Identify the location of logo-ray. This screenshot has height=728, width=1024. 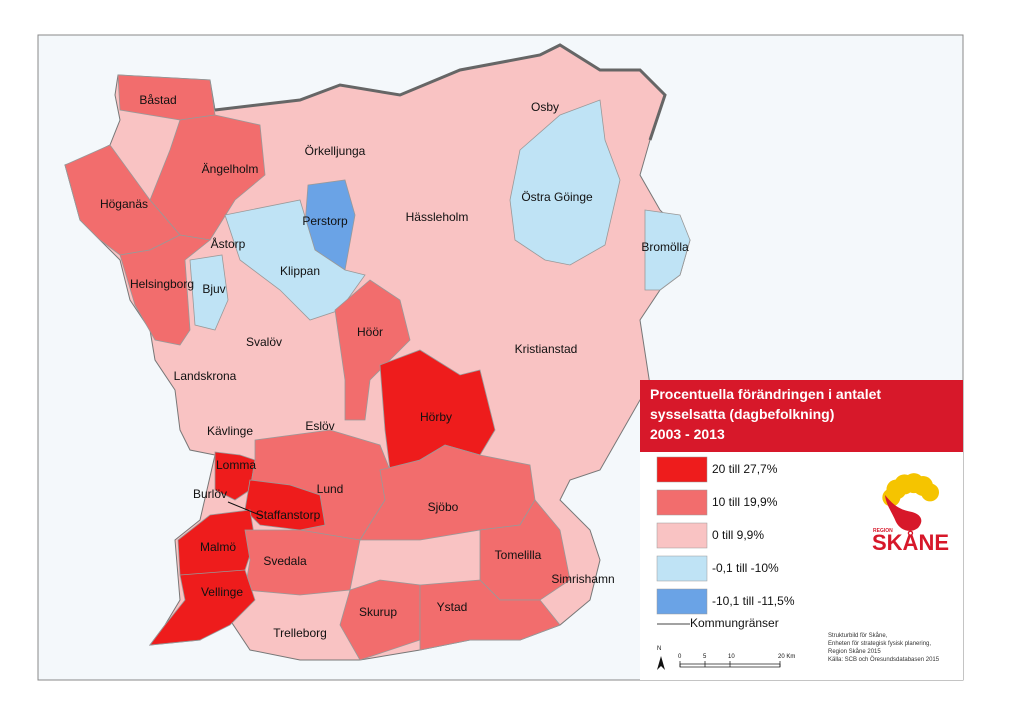
(930, 492).